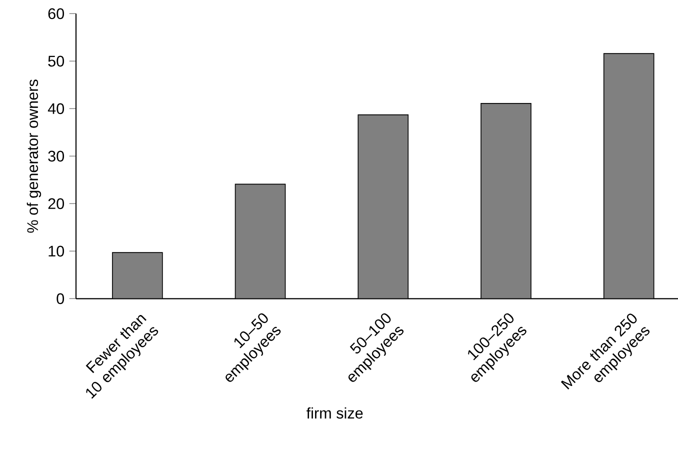  I want to click on y-tick-label: 20, so click(56, 204).